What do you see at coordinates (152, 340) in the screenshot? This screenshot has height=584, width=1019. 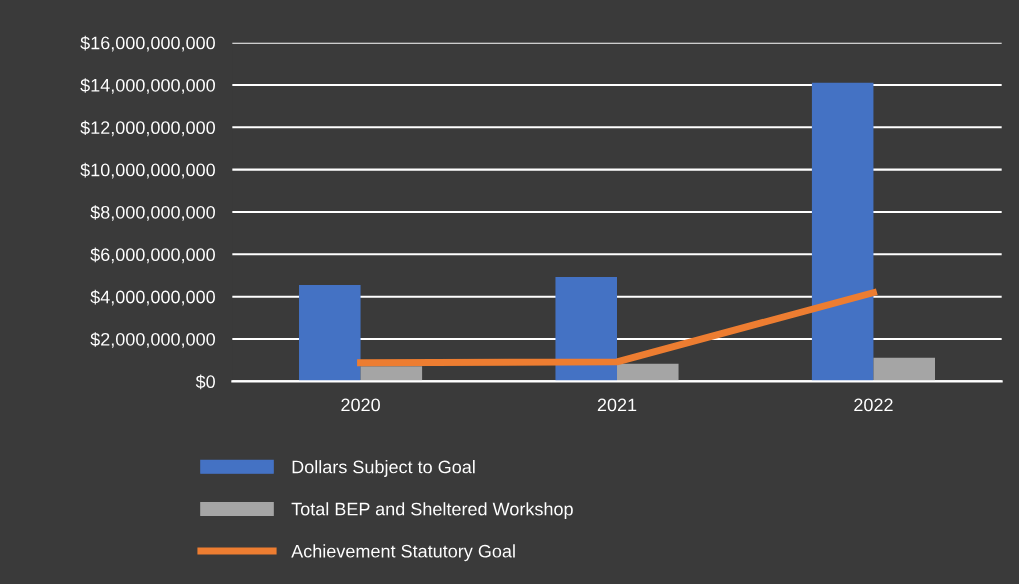 I see `y-tick-label: $2,000,000,000` at bounding box center [152, 340].